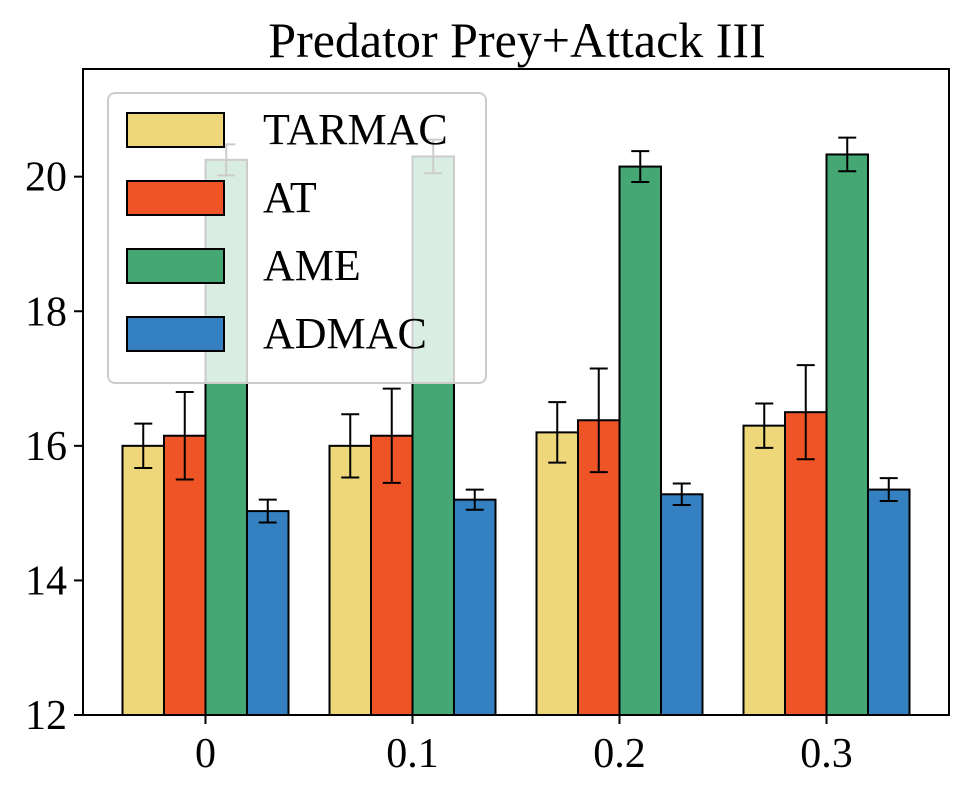 Image resolution: width=968 pixels, height=794 pixels. Describe the element at coordinates (764, 425) in the screenshot. I see `error-bar-tarmac-0.3` at that location.